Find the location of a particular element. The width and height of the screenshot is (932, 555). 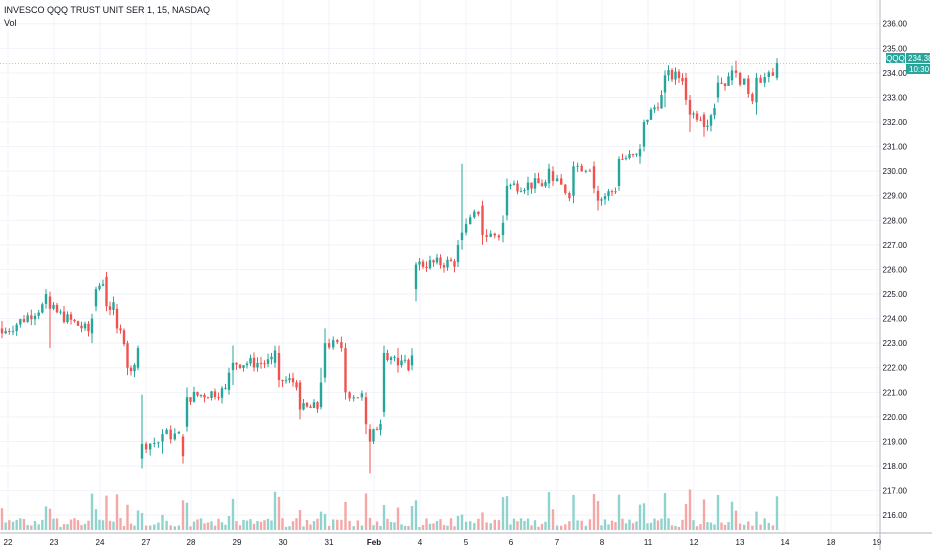

y-tick-label: 231.00 is located at coordinates (895, 147).